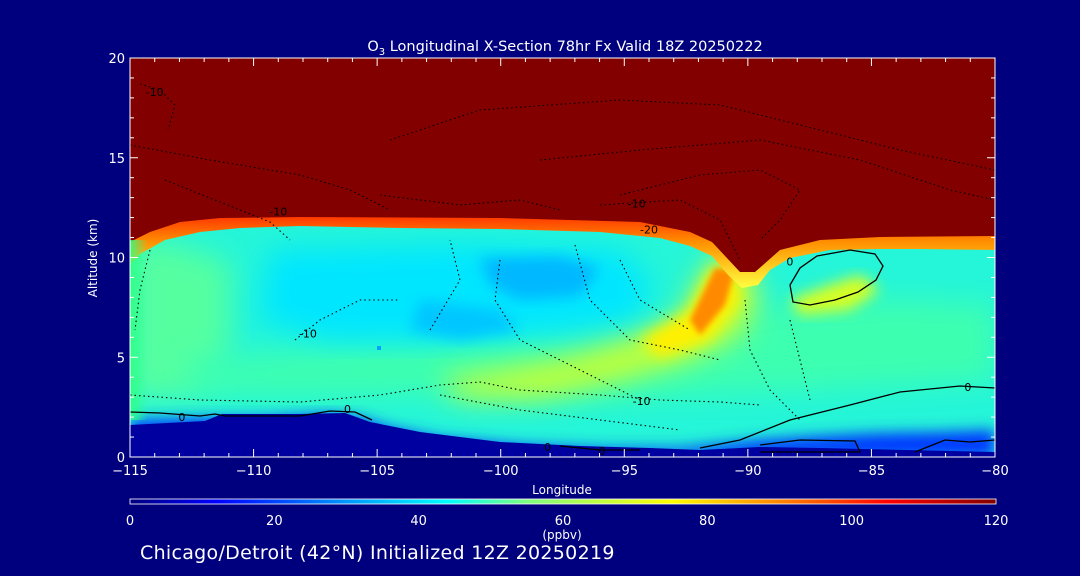  I want to click on y-tick-label: 20, so click(116, 59).